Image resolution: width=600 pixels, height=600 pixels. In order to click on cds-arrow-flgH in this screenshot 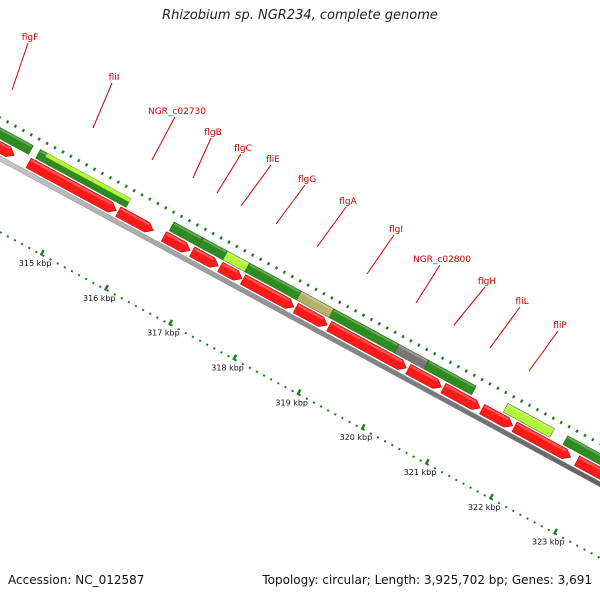, I will do `click(460, 396)`.